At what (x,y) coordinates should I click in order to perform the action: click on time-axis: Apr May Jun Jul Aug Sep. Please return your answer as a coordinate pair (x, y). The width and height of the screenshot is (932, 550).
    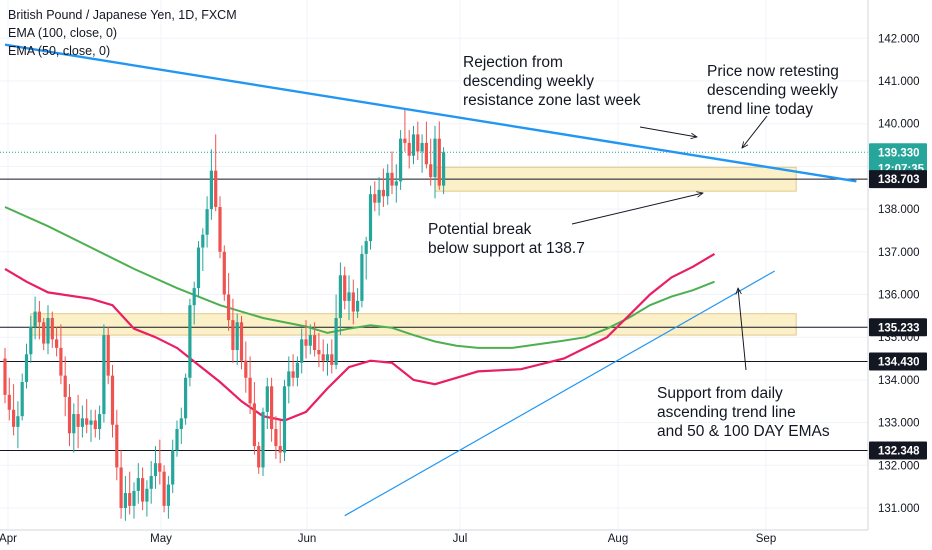
    Looking at the image, I should click on (434, 537).